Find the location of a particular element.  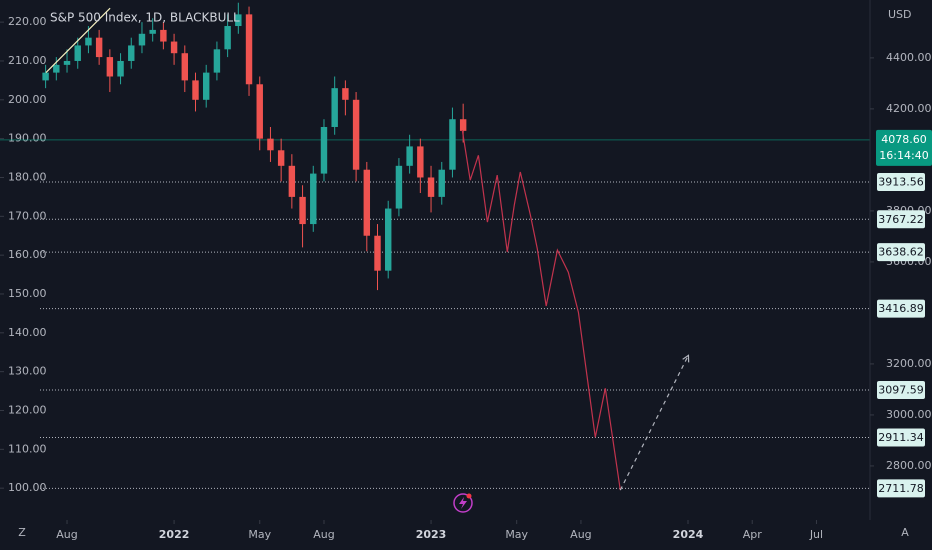

y2-tick-label: 4400.00 is located at coordinates (909, 57).